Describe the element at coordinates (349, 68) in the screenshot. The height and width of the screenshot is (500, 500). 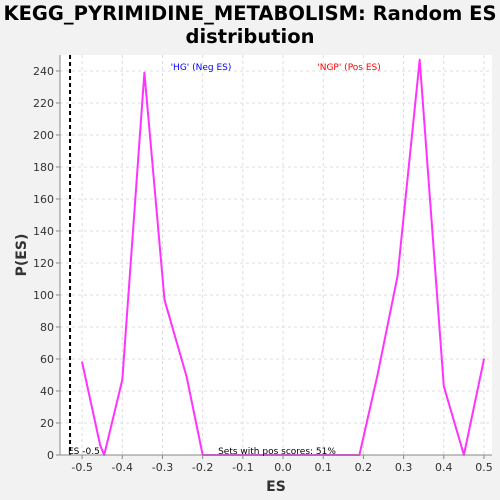
I see `pos-annotation: 'NGP' (Pos ES)` at that location.